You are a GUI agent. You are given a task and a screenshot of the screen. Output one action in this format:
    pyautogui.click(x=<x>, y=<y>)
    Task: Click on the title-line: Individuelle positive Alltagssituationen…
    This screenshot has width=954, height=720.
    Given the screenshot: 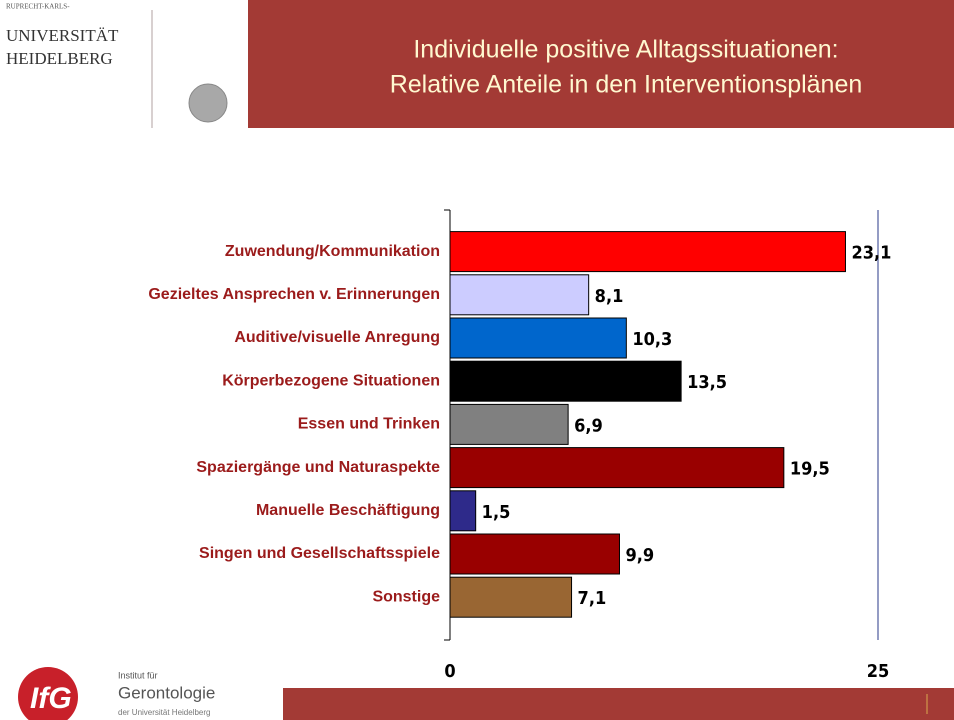 What is the action you would take?
    pyautogui.click(x=625, y=50)
    